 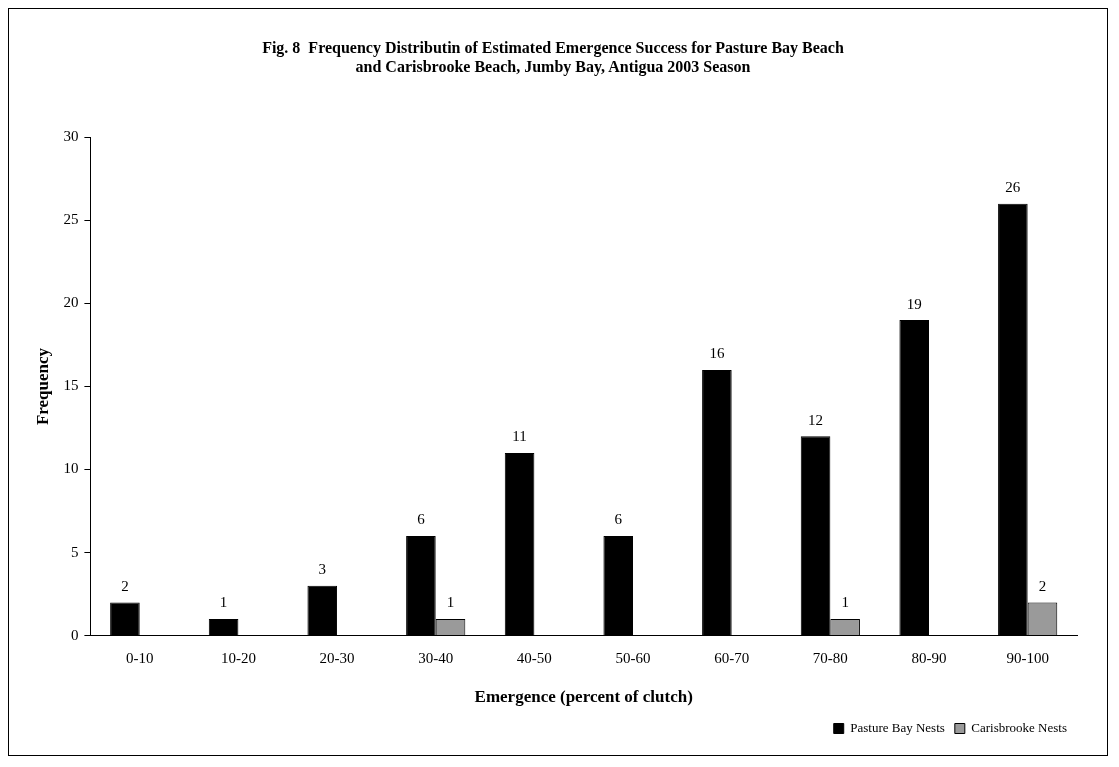 I want to click on y-tick-label: 20, so click(x=71, y=302).